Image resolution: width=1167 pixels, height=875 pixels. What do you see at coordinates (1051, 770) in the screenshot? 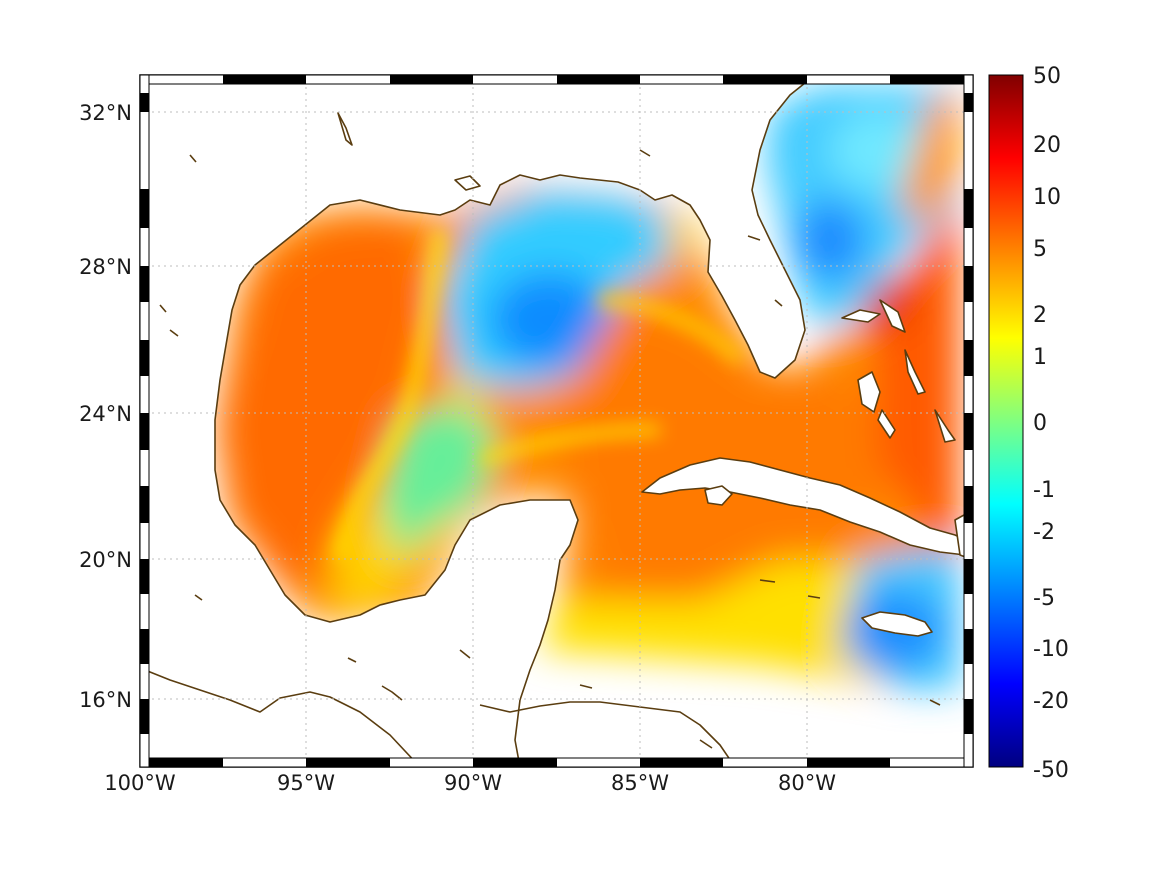
I see `colorbar-tick-label: -50` at bounding box center [1051, 770].